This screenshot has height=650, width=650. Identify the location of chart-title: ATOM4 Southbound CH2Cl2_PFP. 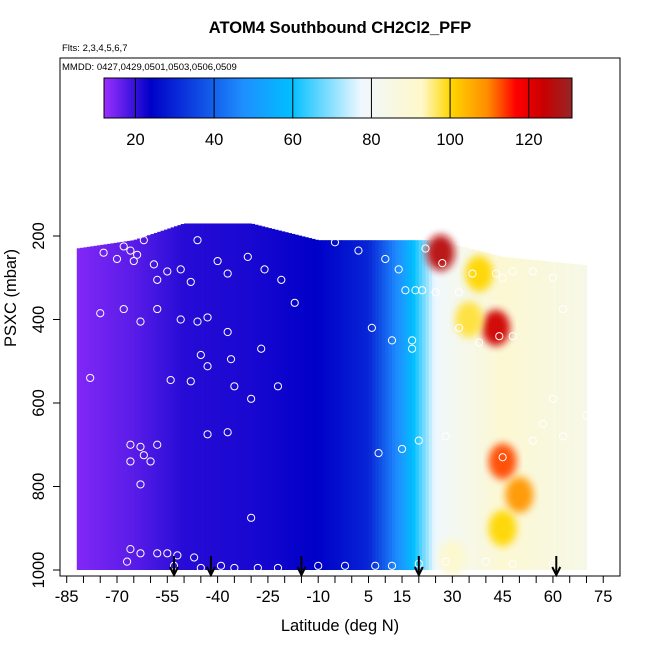
(340, 28).